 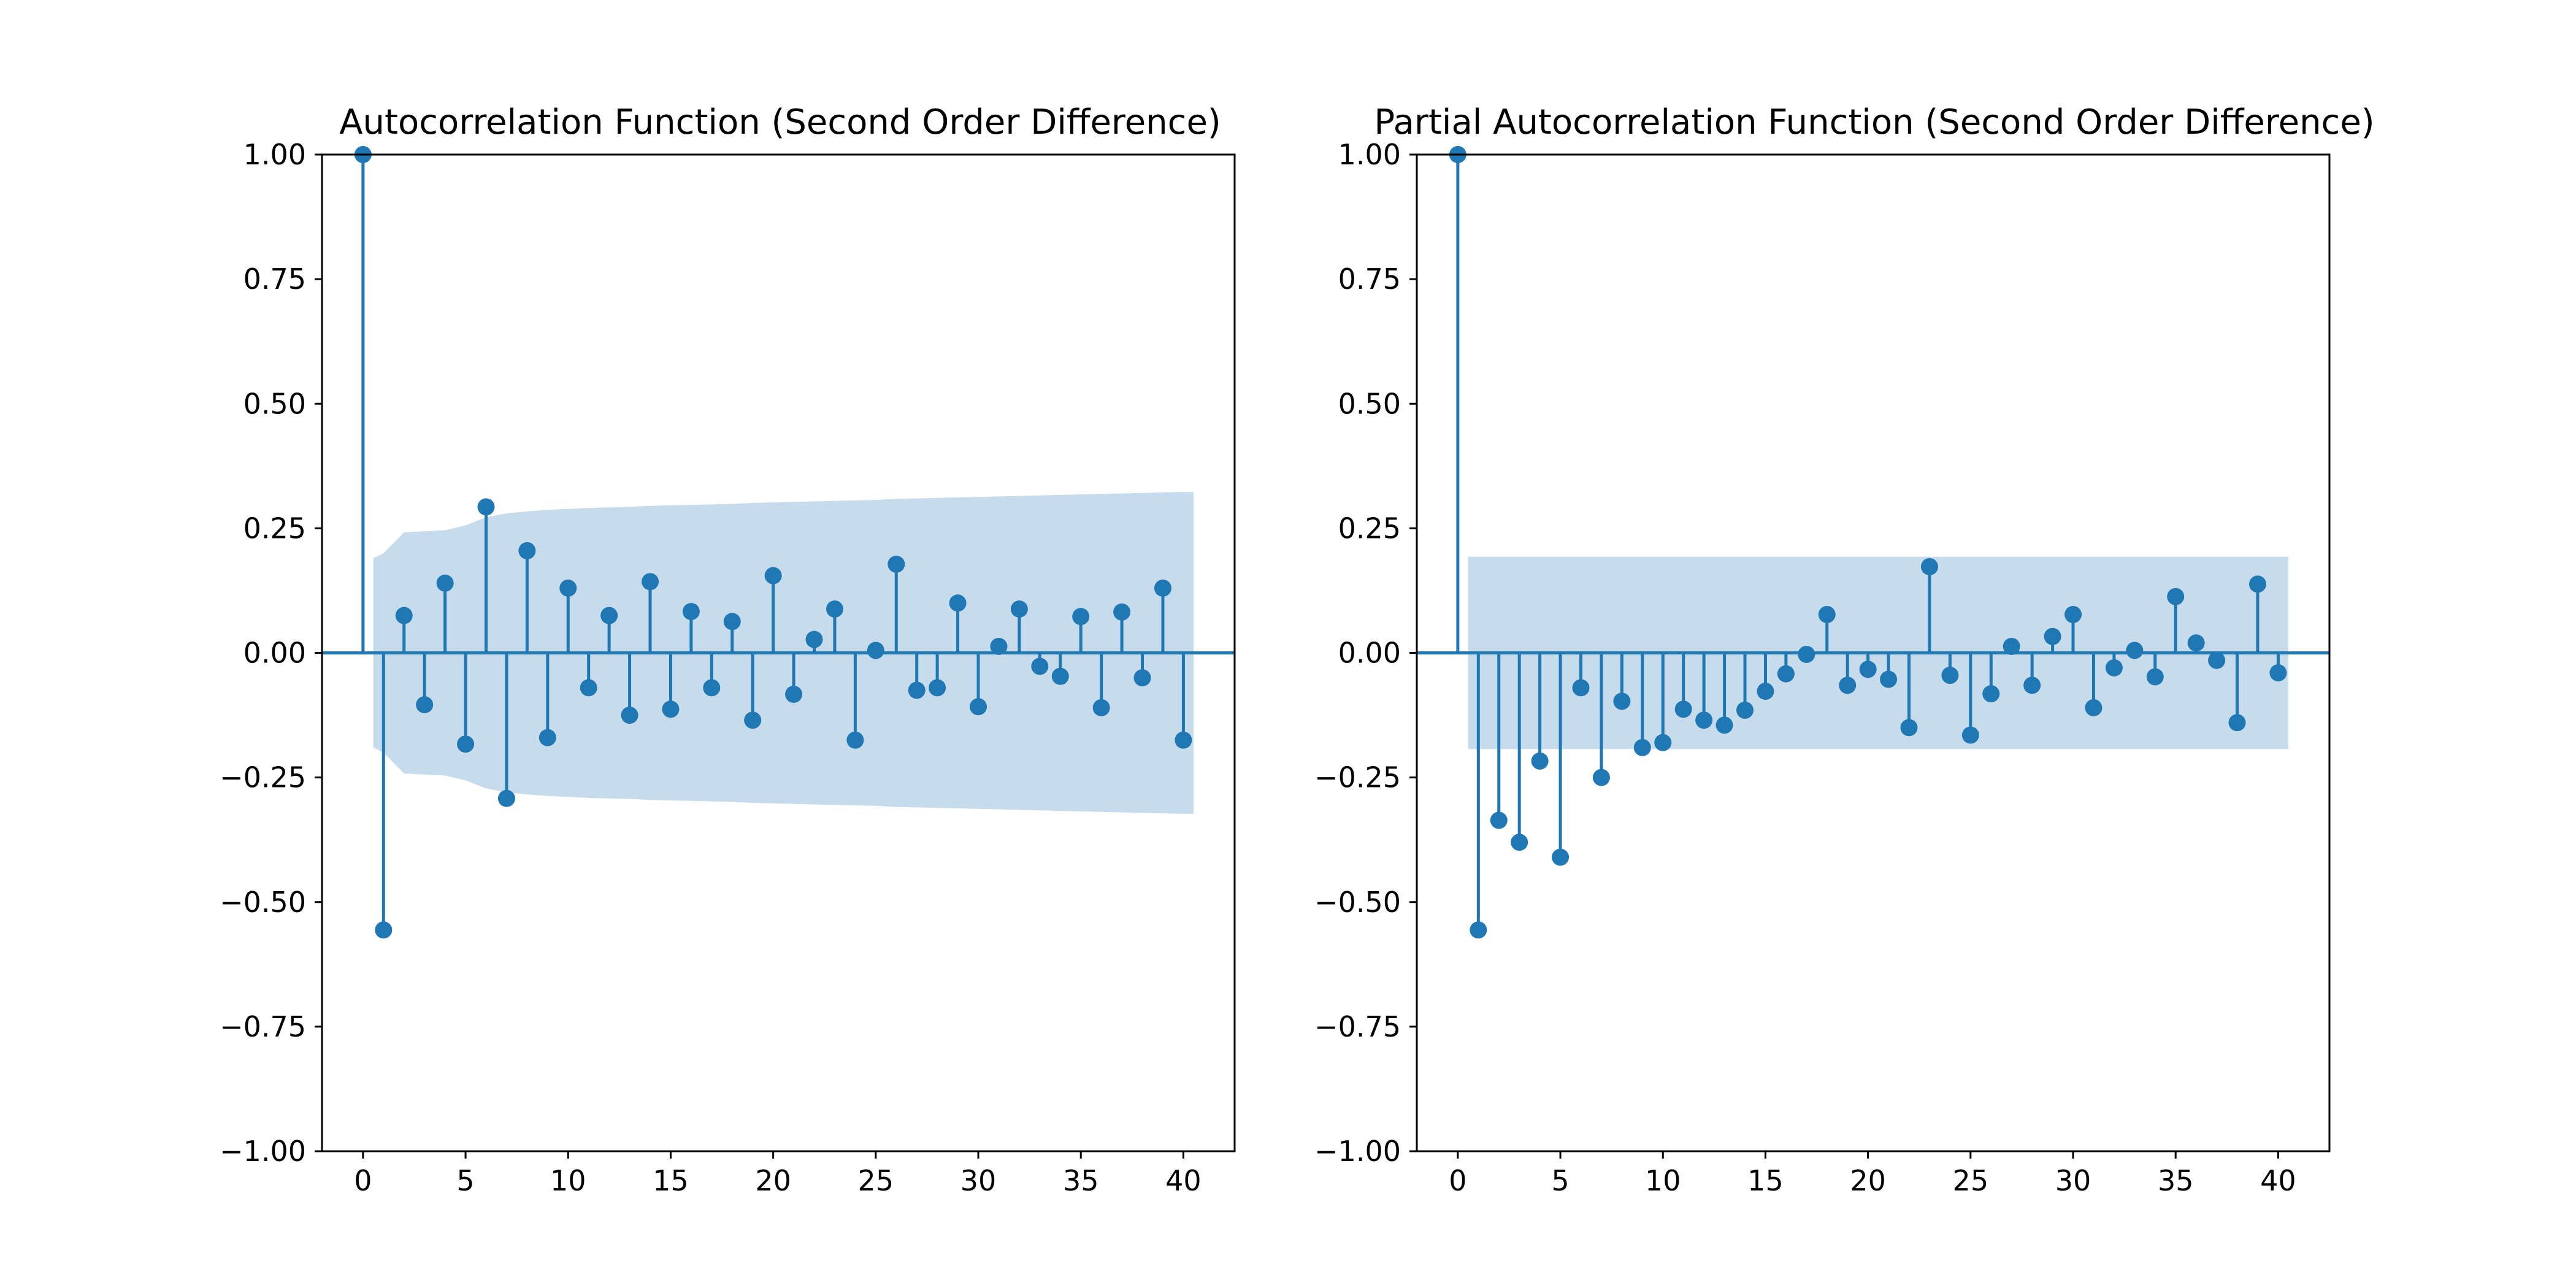 I want to click on pacf-x-axis: 0 5 10 15 20 25 30 35 40, so click(x=1872, y=1174).